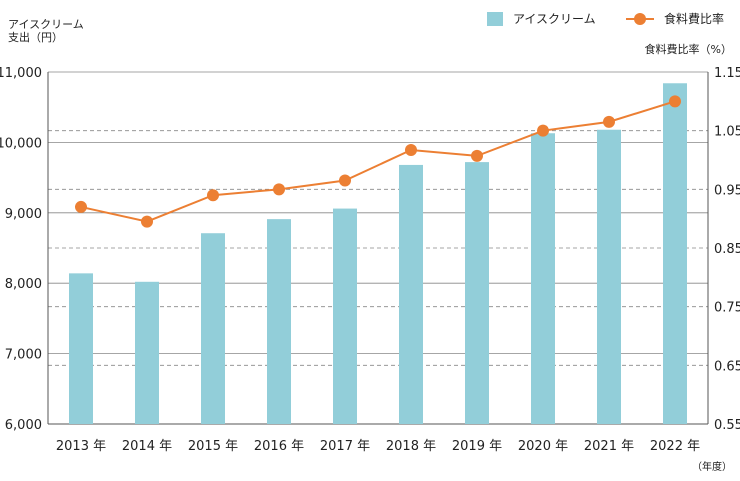  I want to click on legend-line-label: 食料費比率, so click(694, 19).